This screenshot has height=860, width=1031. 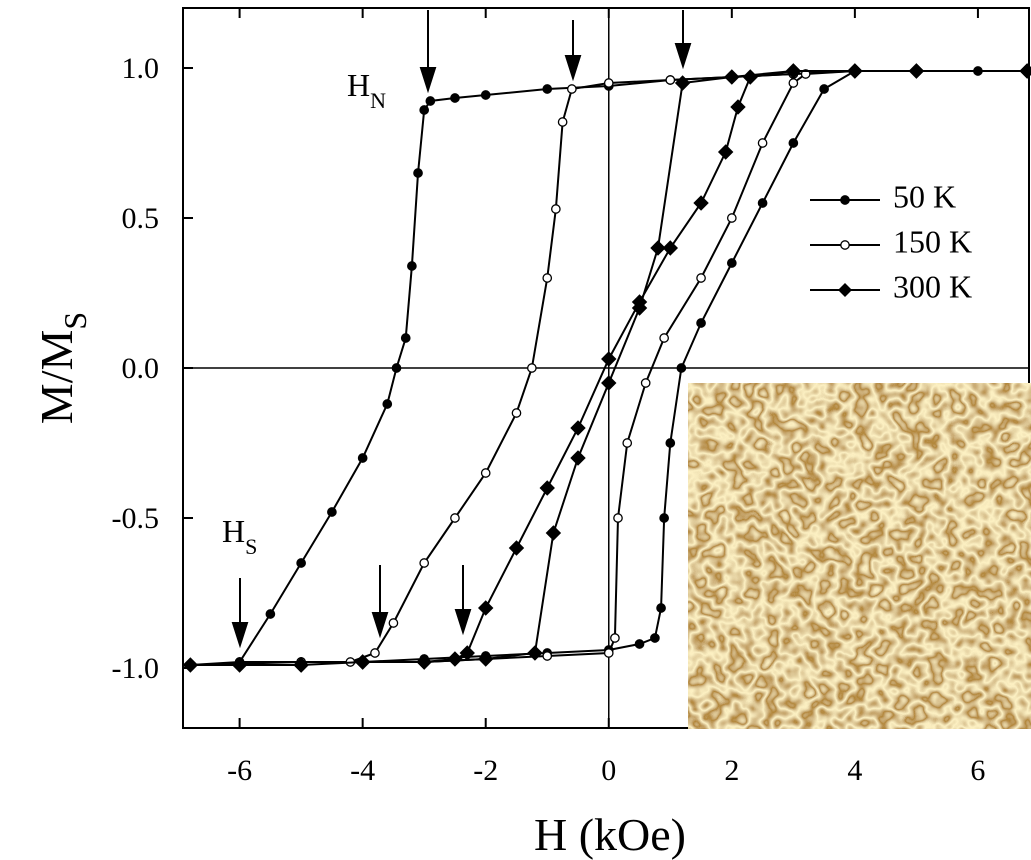 What do you see at coordinates (731, 770) in the screenshot?
I see `x-tick-label: 2` at bounding box center [731, 770].